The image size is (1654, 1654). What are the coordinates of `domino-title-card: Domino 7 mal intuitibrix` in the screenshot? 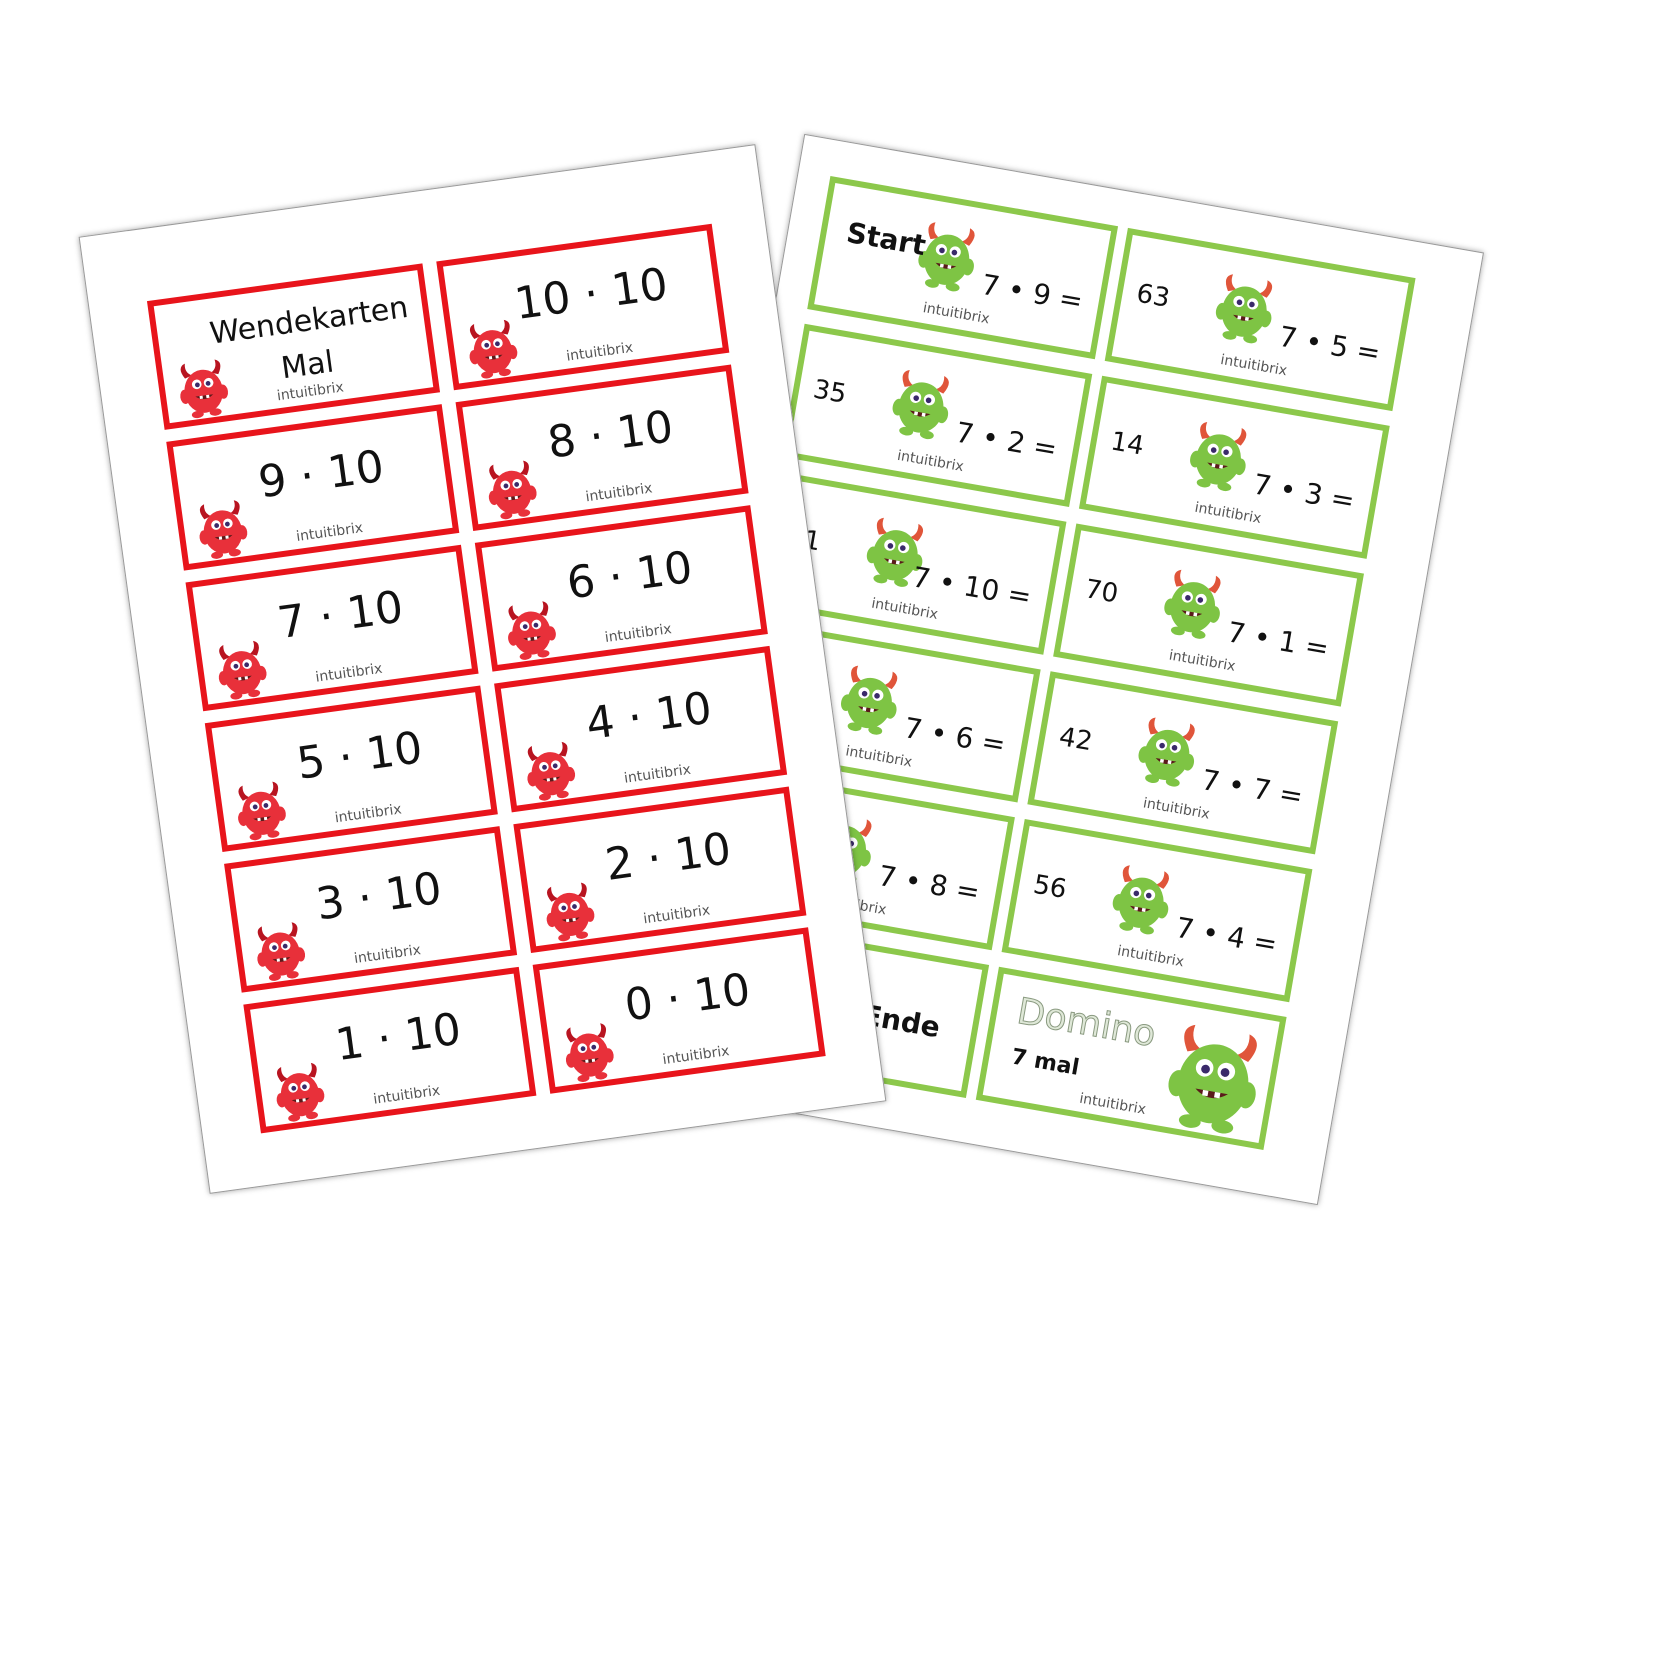 It's located at (1131, 1058).